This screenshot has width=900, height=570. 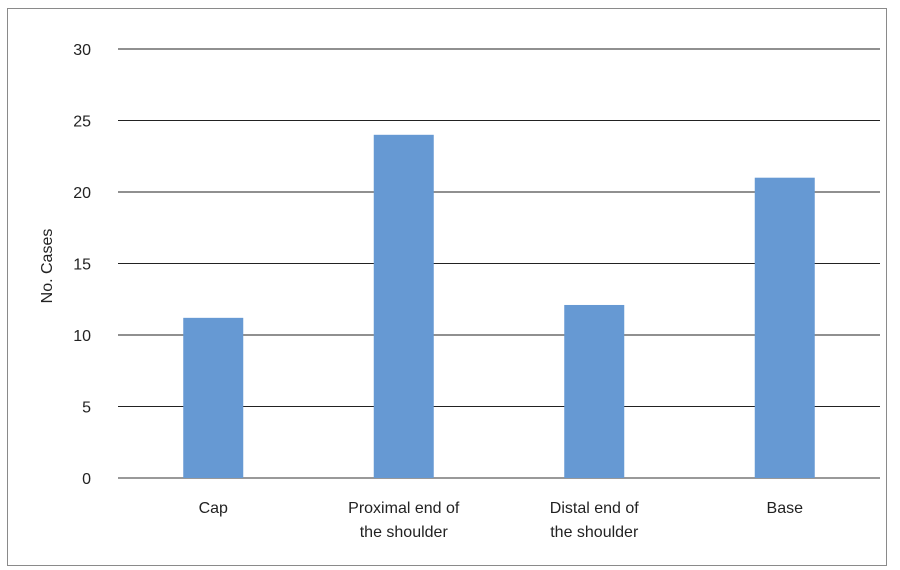 I want to click on y-axis-ticks: 0 5 10 15 20 25 30, so click(x=82, y=265).